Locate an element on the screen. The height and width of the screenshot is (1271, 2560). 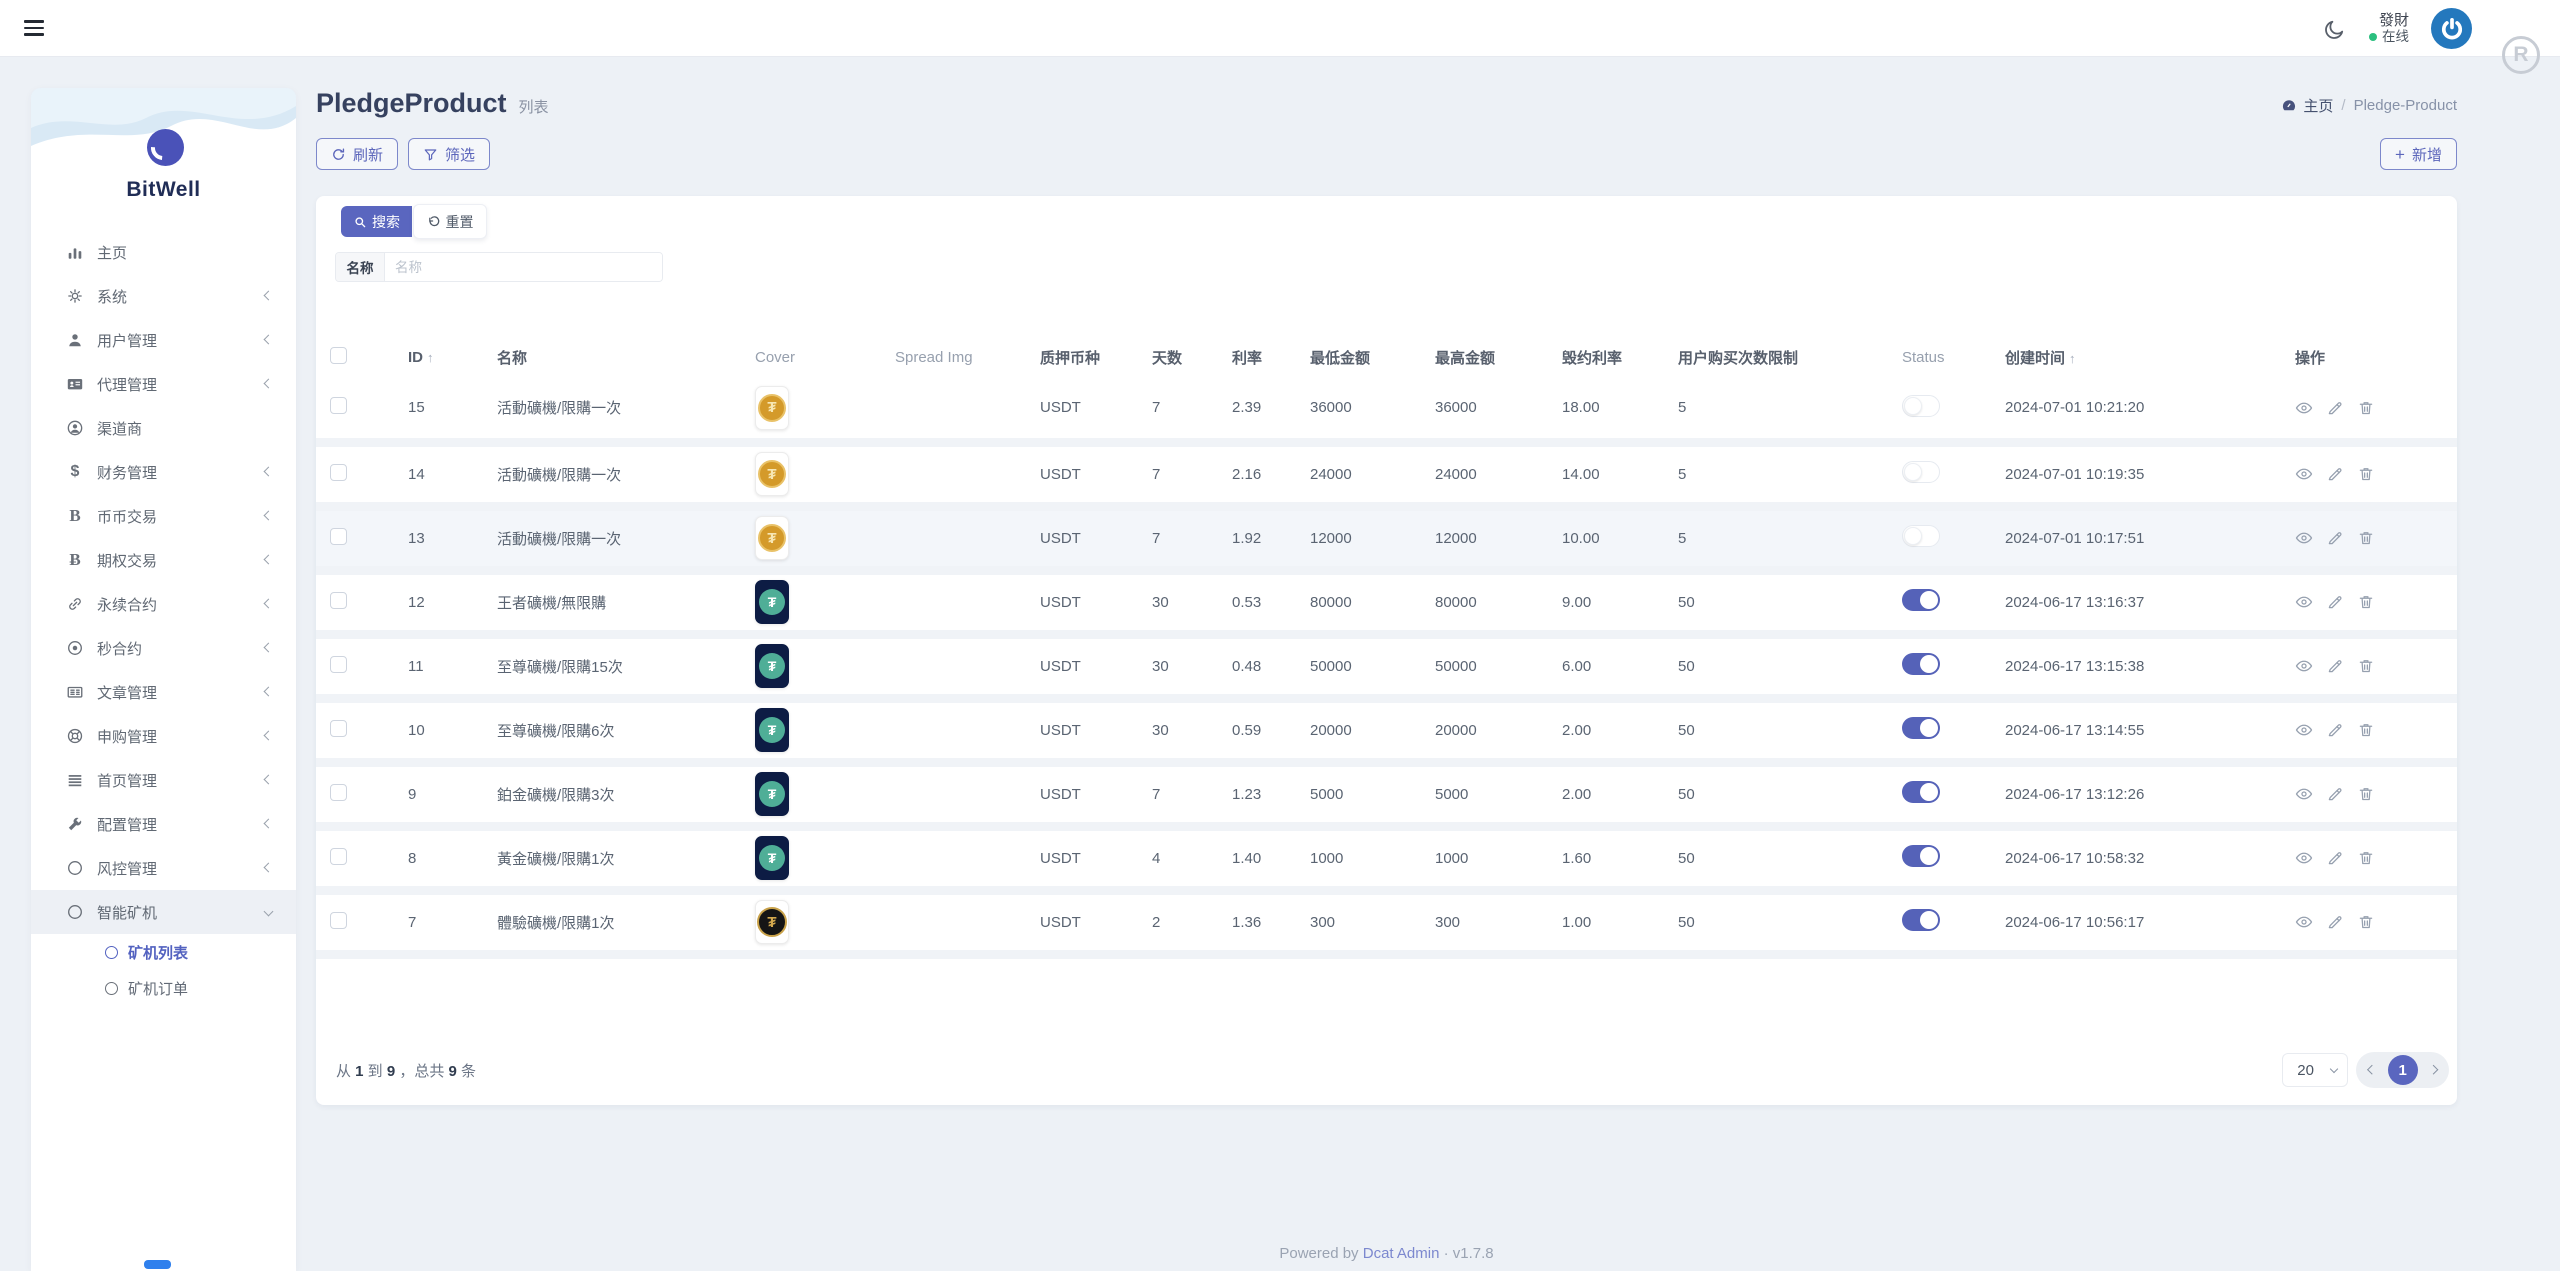
circle-icon is located at coordinates (75, 868).